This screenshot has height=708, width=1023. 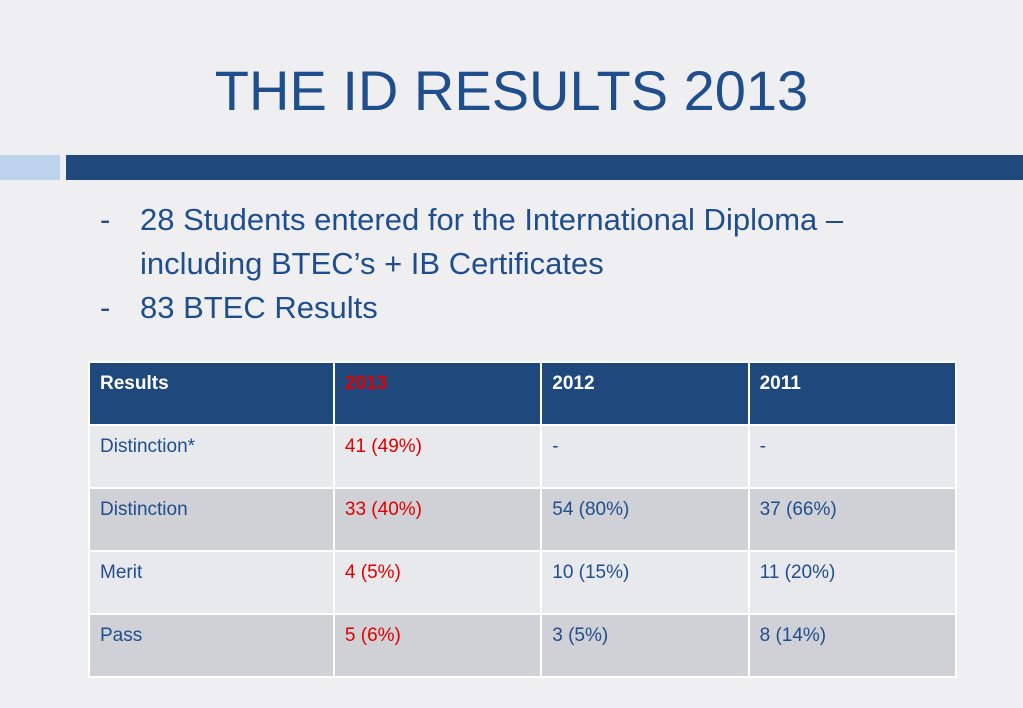 I want to click on cell: 33 (40%), so click(x=437, y=519).